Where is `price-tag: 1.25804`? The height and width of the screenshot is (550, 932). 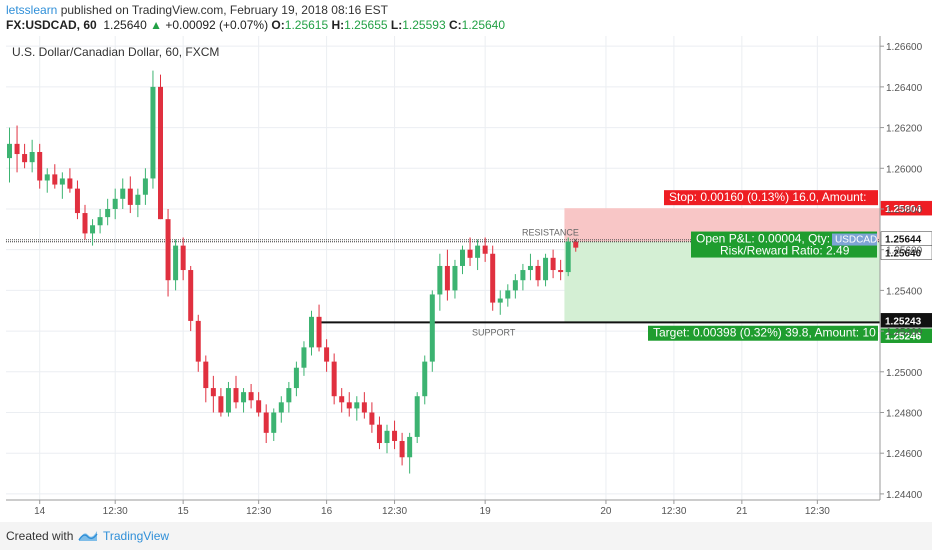
price-tag: 1.25804 is located at coordinates (903, 209).